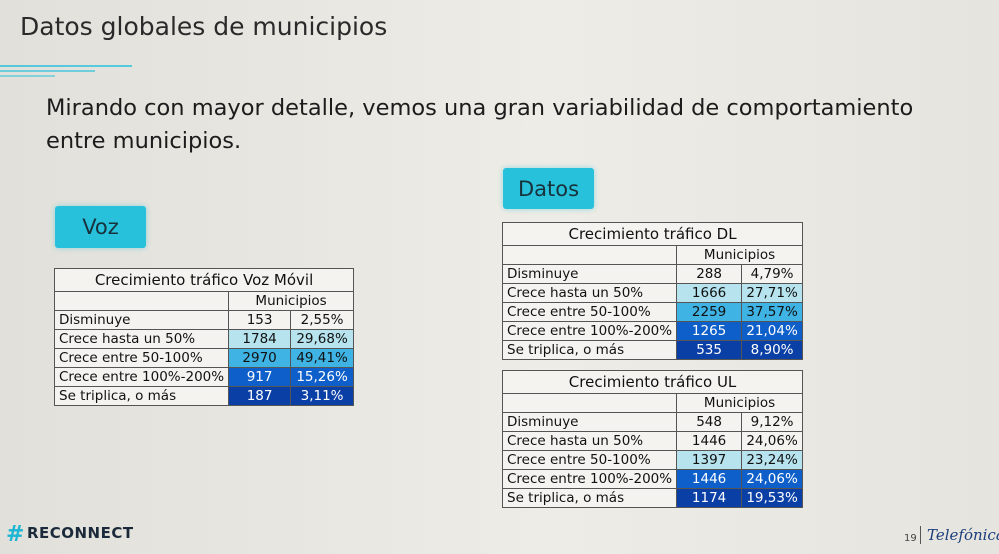 This screenshot has width=999, height=554. I want to click on ul-table-corner, so click(589, 403).